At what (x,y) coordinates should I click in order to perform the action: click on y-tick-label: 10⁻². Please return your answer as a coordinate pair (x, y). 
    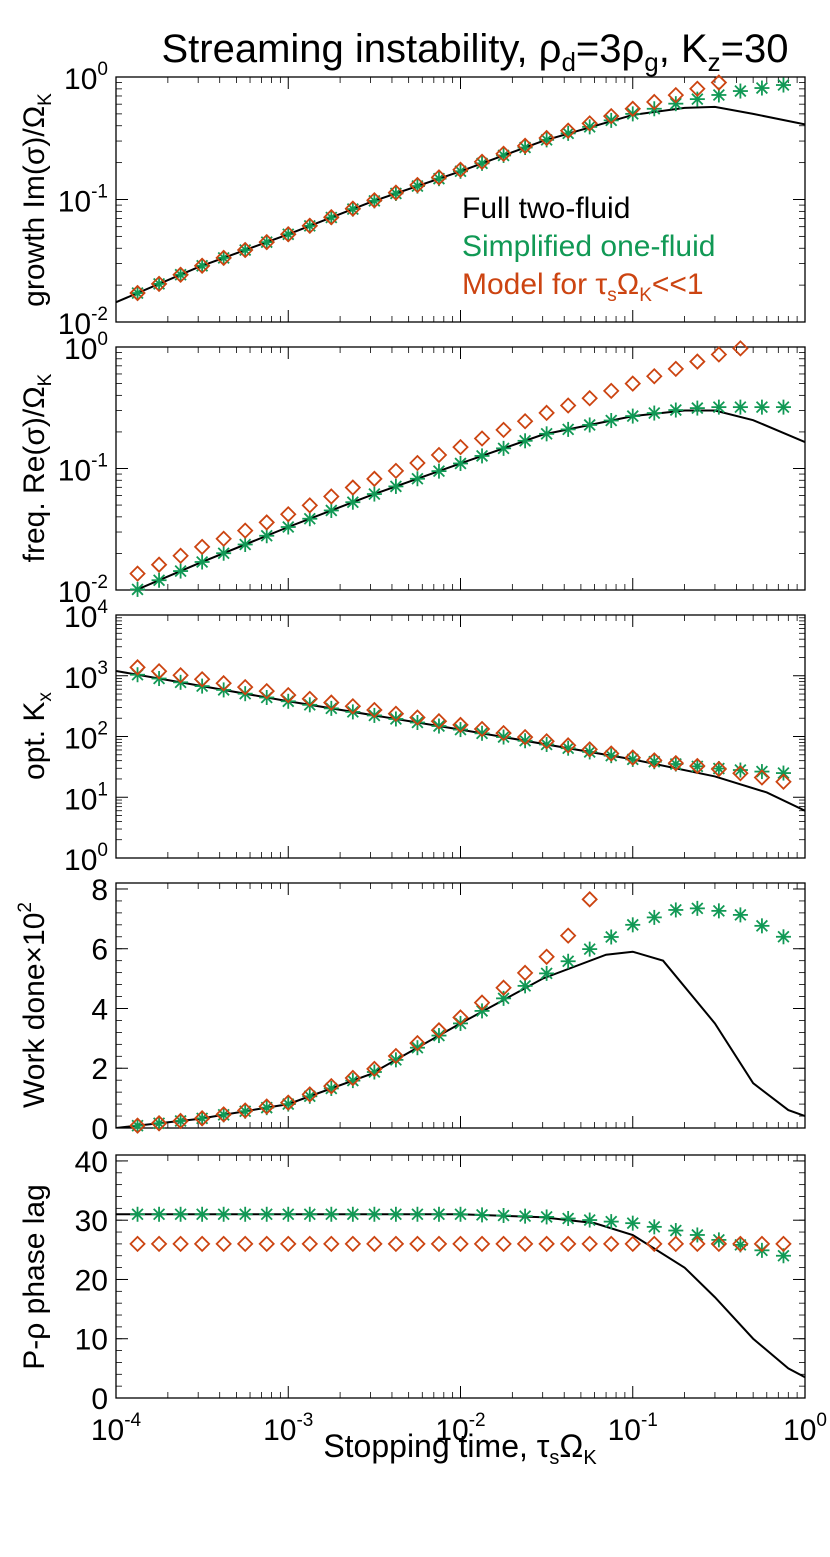
    Looking at the image, I should click on (83, 590).